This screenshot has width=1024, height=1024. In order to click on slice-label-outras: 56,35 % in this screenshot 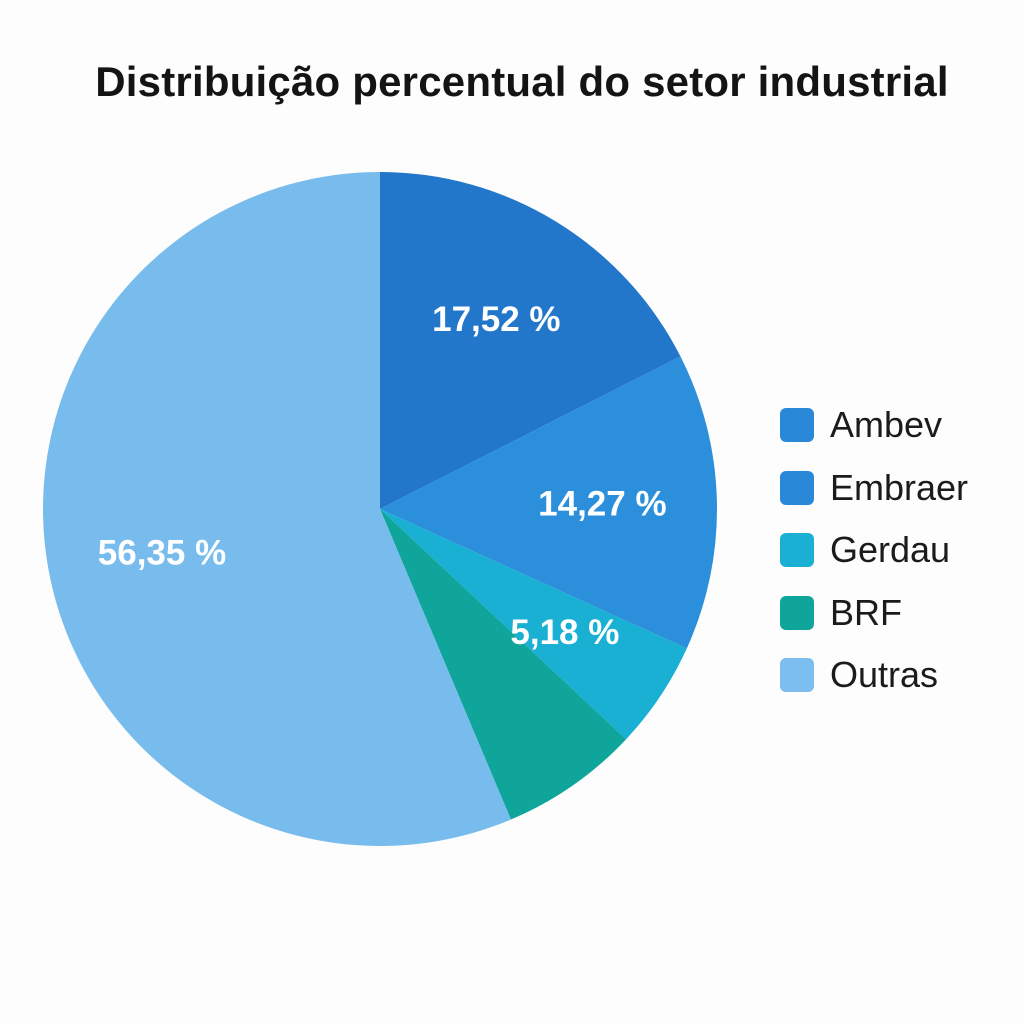, I will do `click(162, 553)`.